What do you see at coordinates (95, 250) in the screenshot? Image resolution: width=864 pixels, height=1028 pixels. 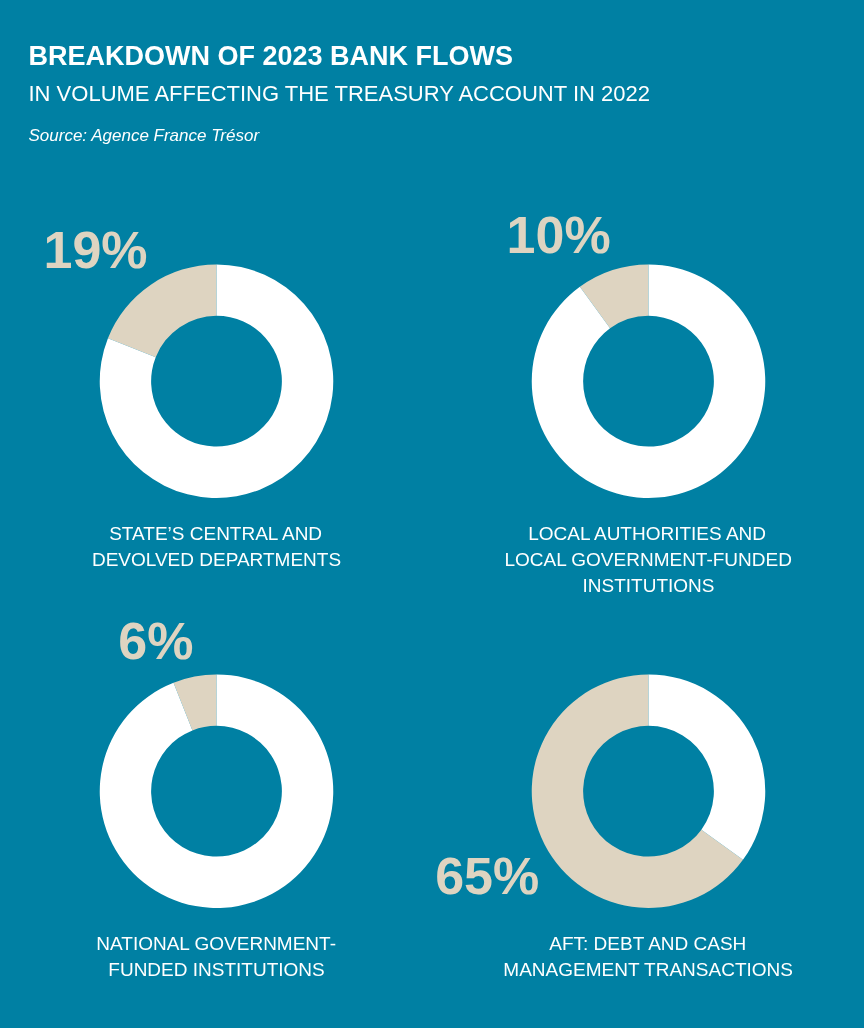 I see `data-label: 19%` at bounding box center [95, 250].